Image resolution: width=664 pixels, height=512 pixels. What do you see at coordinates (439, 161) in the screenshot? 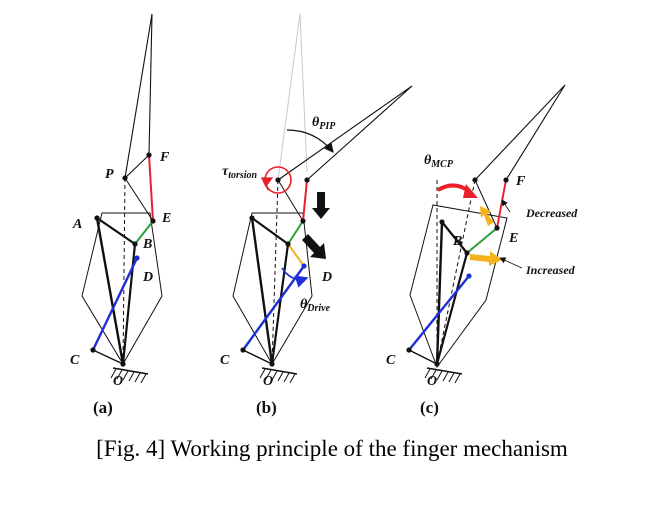
I see `label-theta-mcp: θMCP` at bounding box center [439, 161].